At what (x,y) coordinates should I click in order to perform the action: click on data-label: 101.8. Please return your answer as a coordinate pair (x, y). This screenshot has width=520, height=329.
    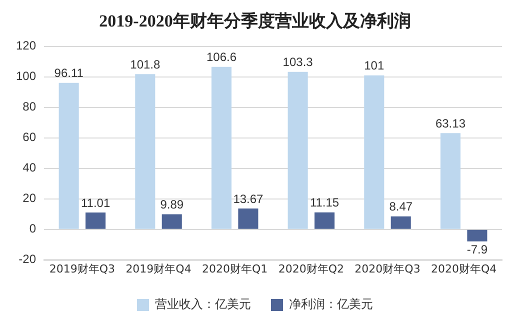
    Looking at the image, I should click on (145, 64).